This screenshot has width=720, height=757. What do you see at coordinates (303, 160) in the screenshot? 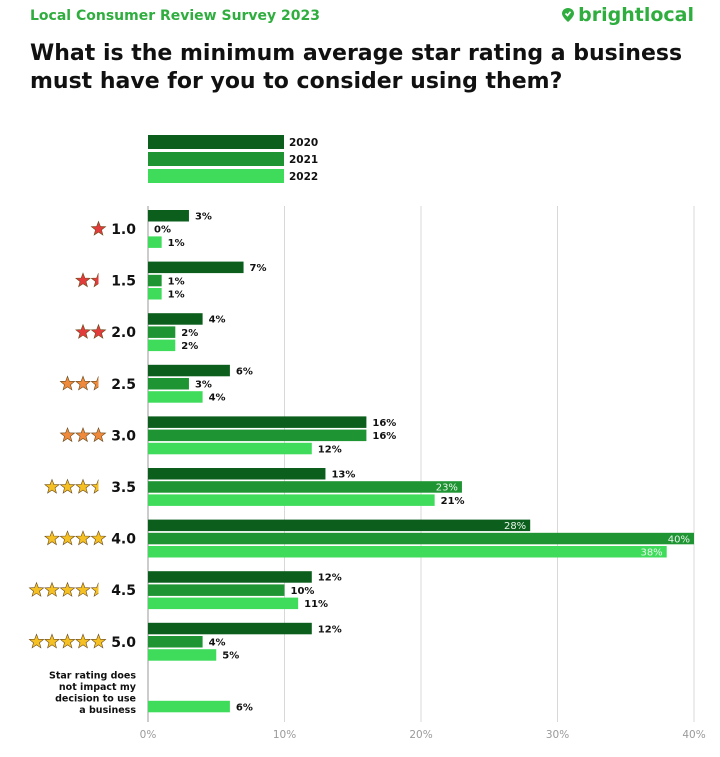
I see `legend-label-2021: 2021` at bounding box center [303, 160].